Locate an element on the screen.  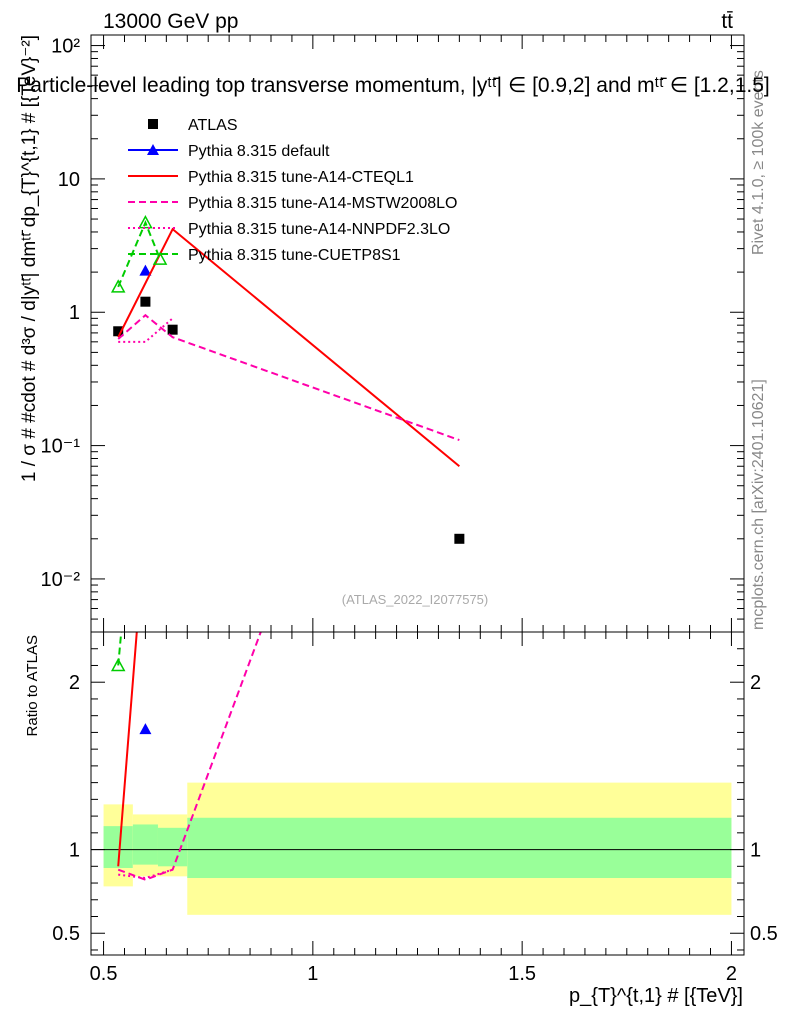
legend-label: Pythia 8.315 tune-A14-NNPDF2.3LO is located at coordinates (319, 229).